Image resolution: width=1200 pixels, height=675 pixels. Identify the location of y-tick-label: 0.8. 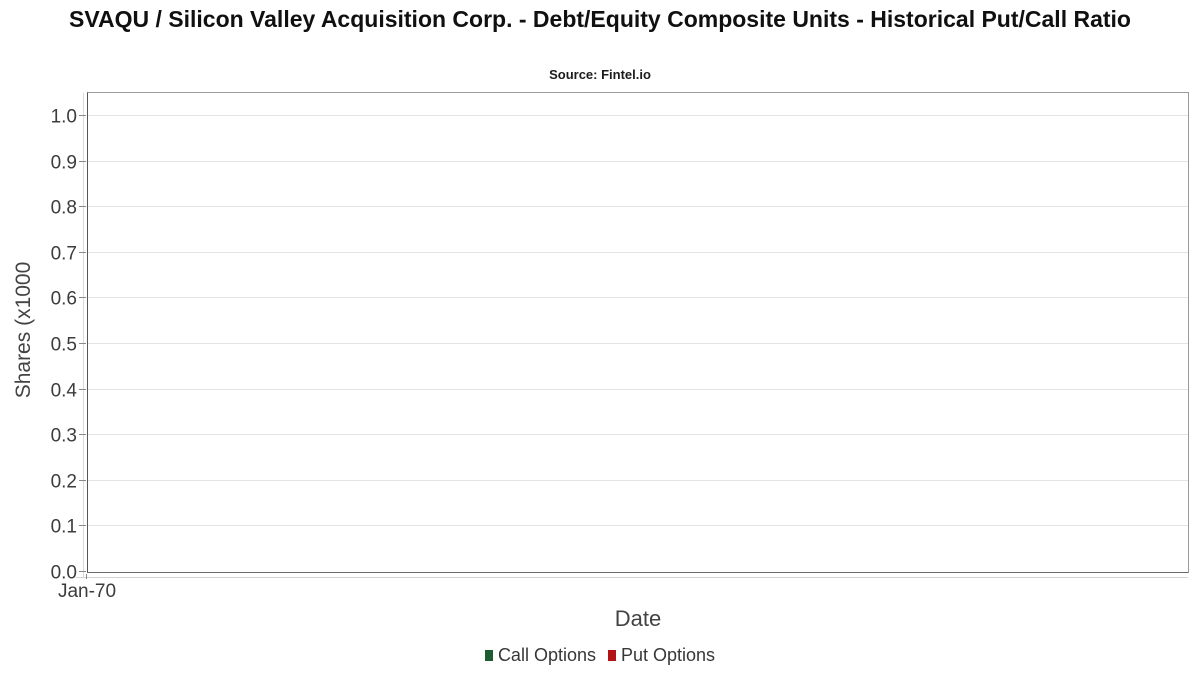
(63, 208).